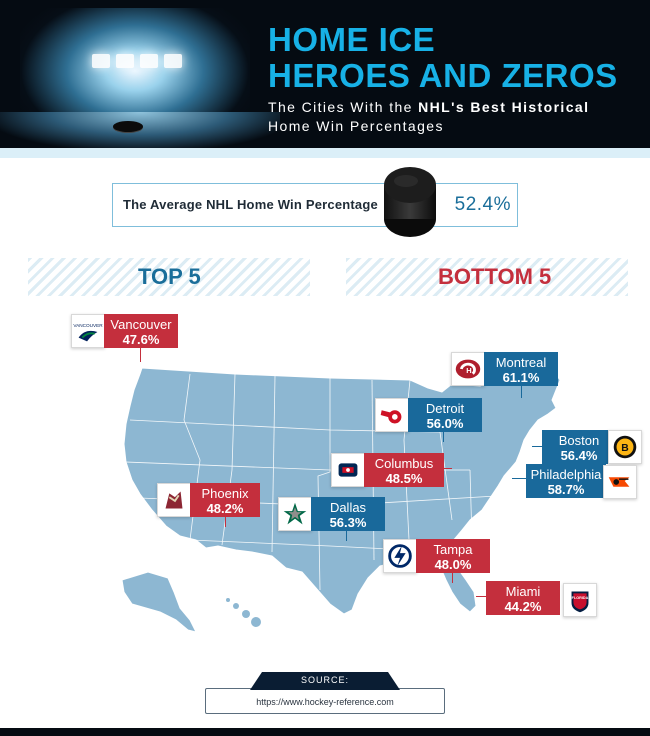 The image size is (650, 736). Describe the element at coordinates (495, 276) in the screenshot. I see `bottom5-heading: BOTTOM 5` at that location.